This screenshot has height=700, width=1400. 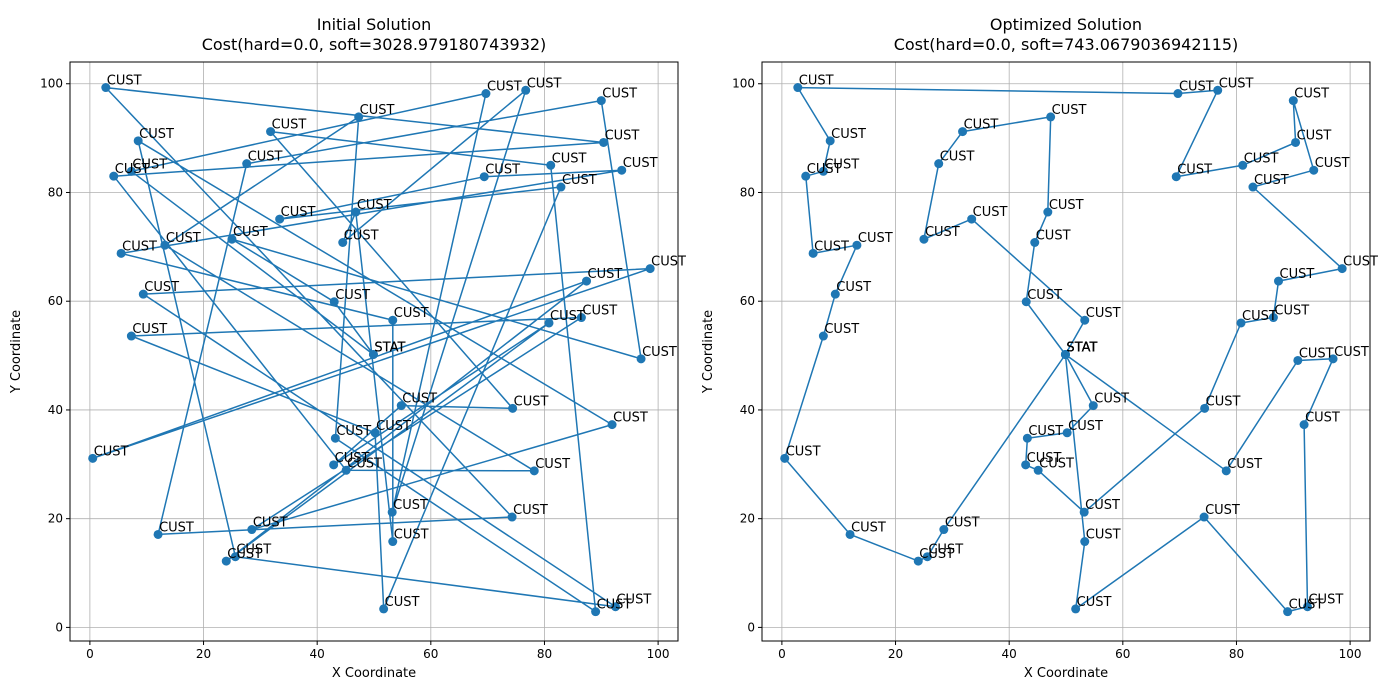 I want to click on chart-title: Optimized Solution, so click(x=1066, y=24).